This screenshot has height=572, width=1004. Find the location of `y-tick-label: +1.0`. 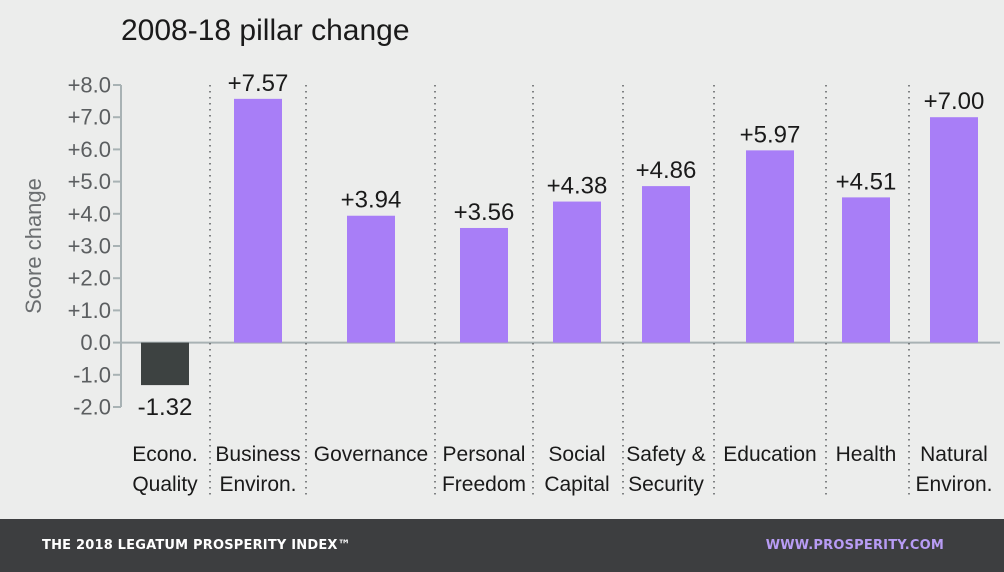

y-tick-label: +1.0 is located at coordinates (89, 310).